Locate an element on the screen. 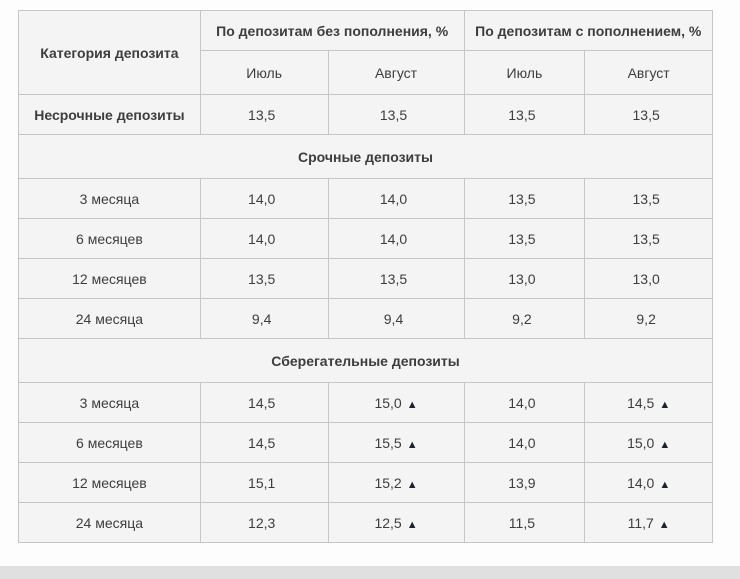 The image size is (740, 579). rate-value: 12,3 is located at coordinates (262, 522).